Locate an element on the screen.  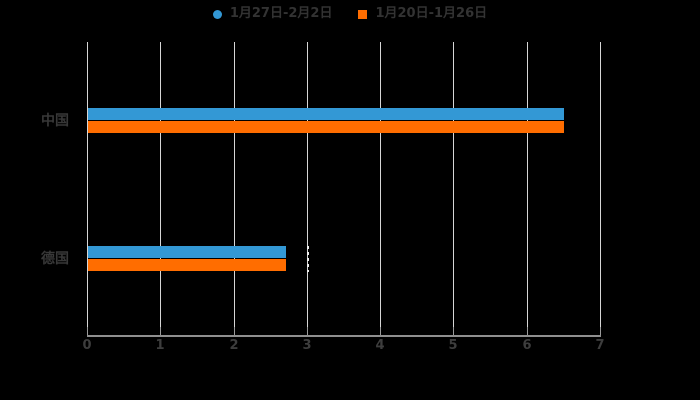
x-tick-label: 2 is located at coordinates (234, 345).